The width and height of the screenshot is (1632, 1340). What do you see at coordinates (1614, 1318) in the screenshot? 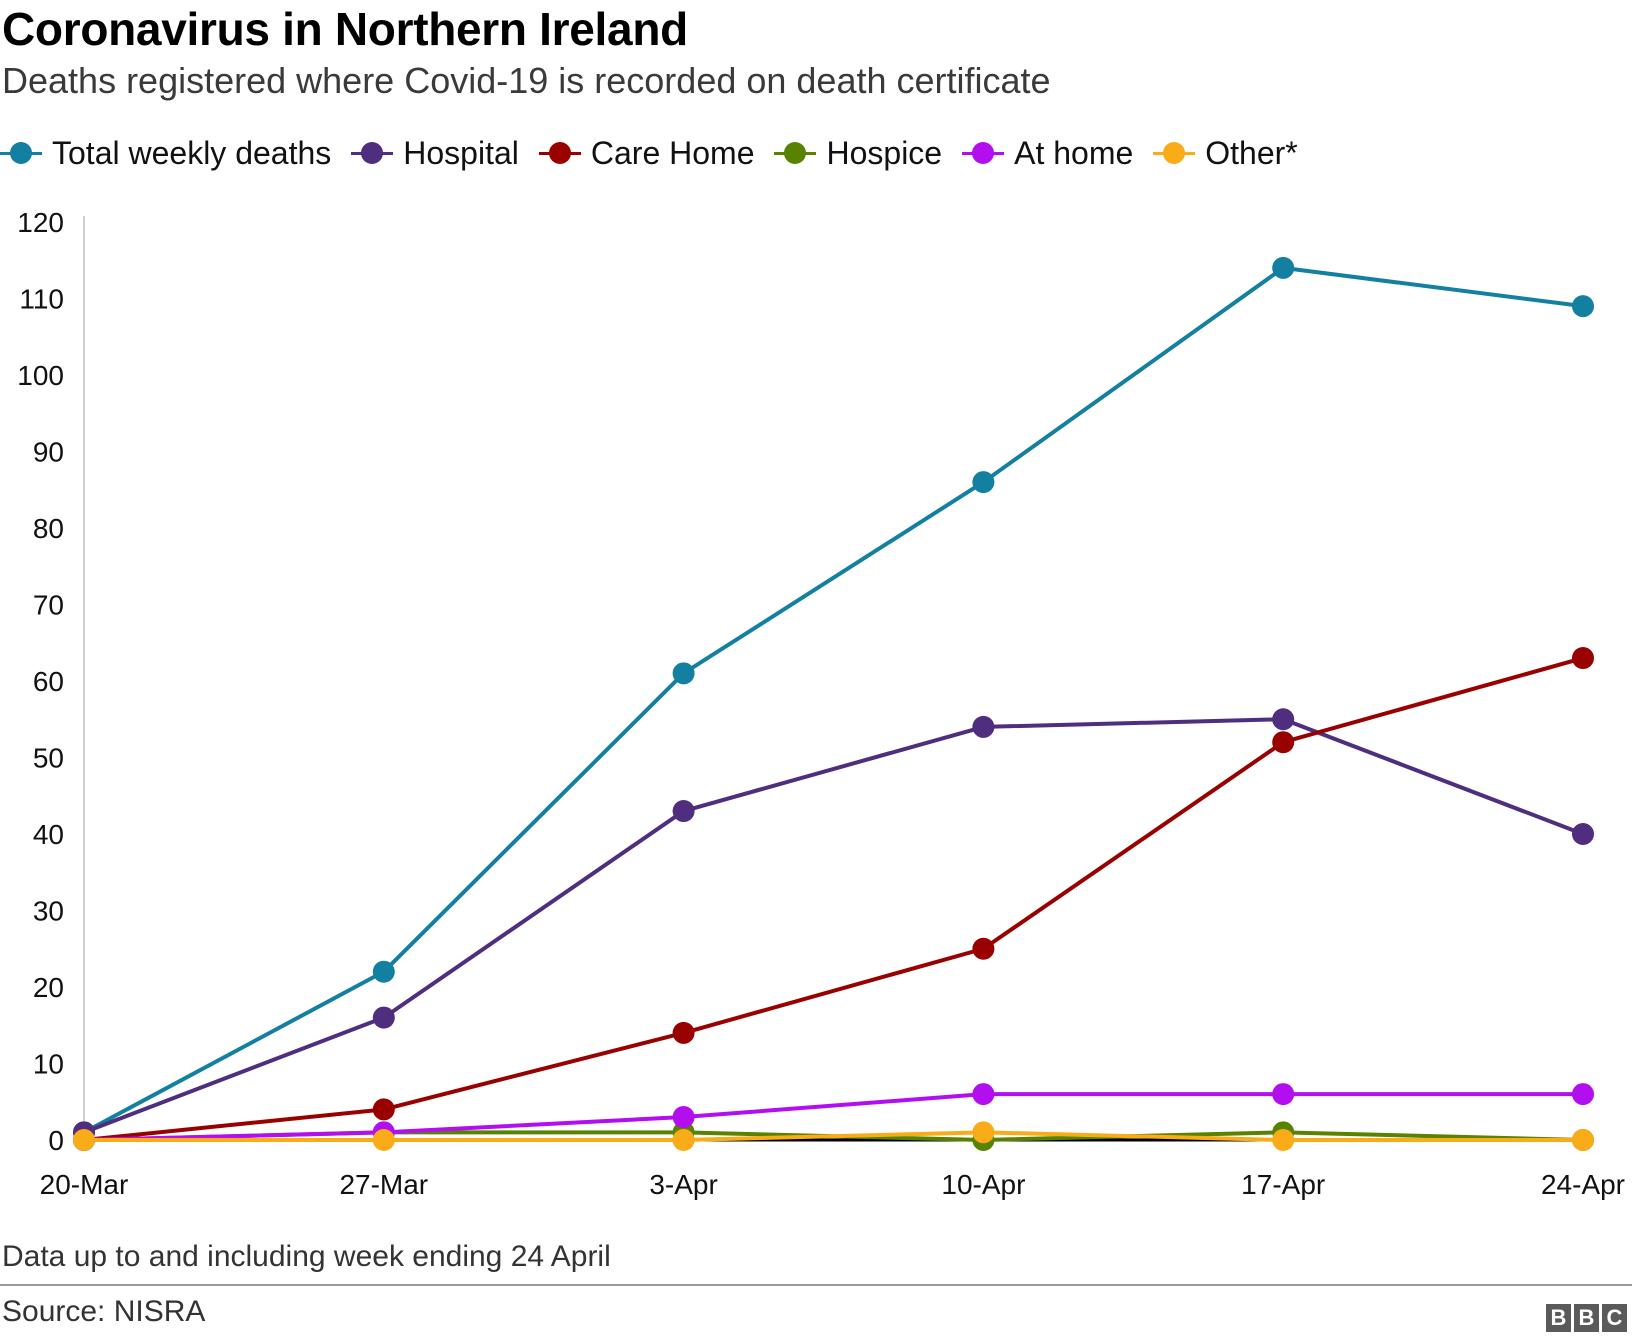
I see `bbc-logo-letter: C` at bounding box center [1614, 1318].